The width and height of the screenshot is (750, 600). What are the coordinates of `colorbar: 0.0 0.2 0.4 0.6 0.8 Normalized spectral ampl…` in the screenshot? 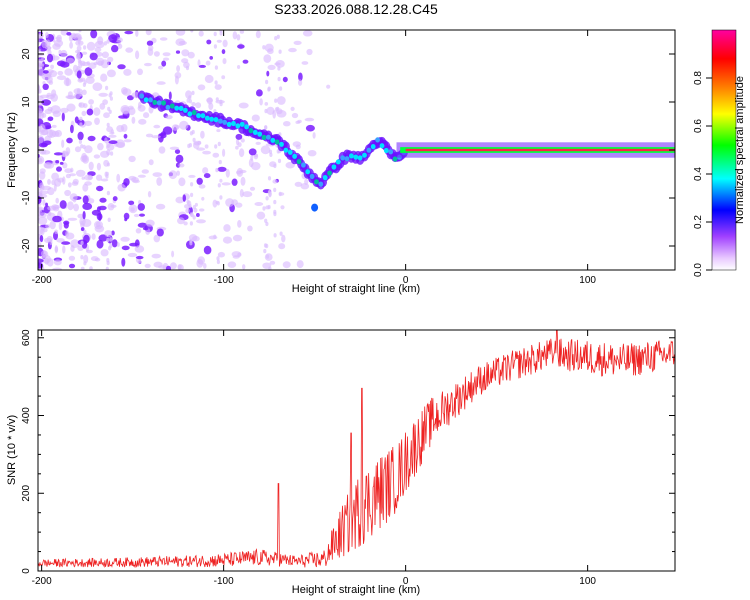 It's located at (719, 153).